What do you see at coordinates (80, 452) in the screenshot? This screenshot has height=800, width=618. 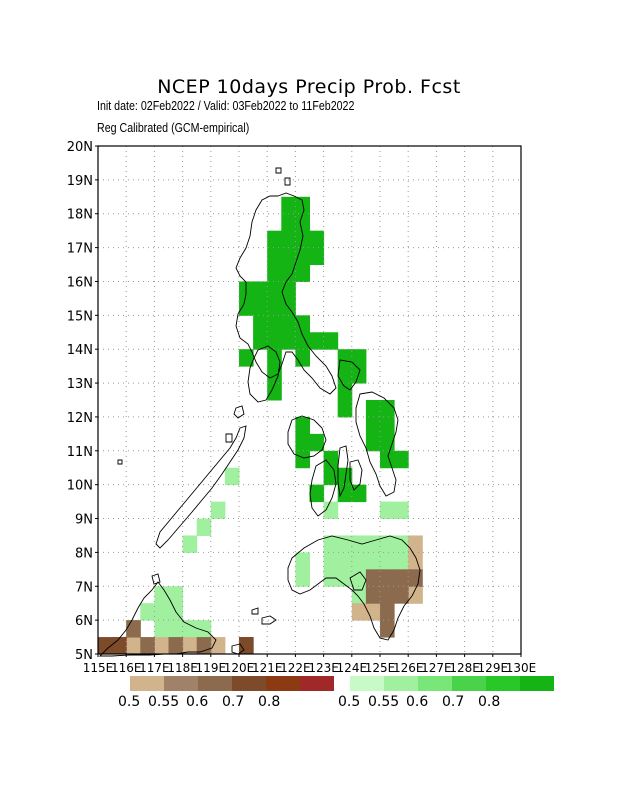 I see `lat-tick-label: 11N` at bounding box center [80, 452].